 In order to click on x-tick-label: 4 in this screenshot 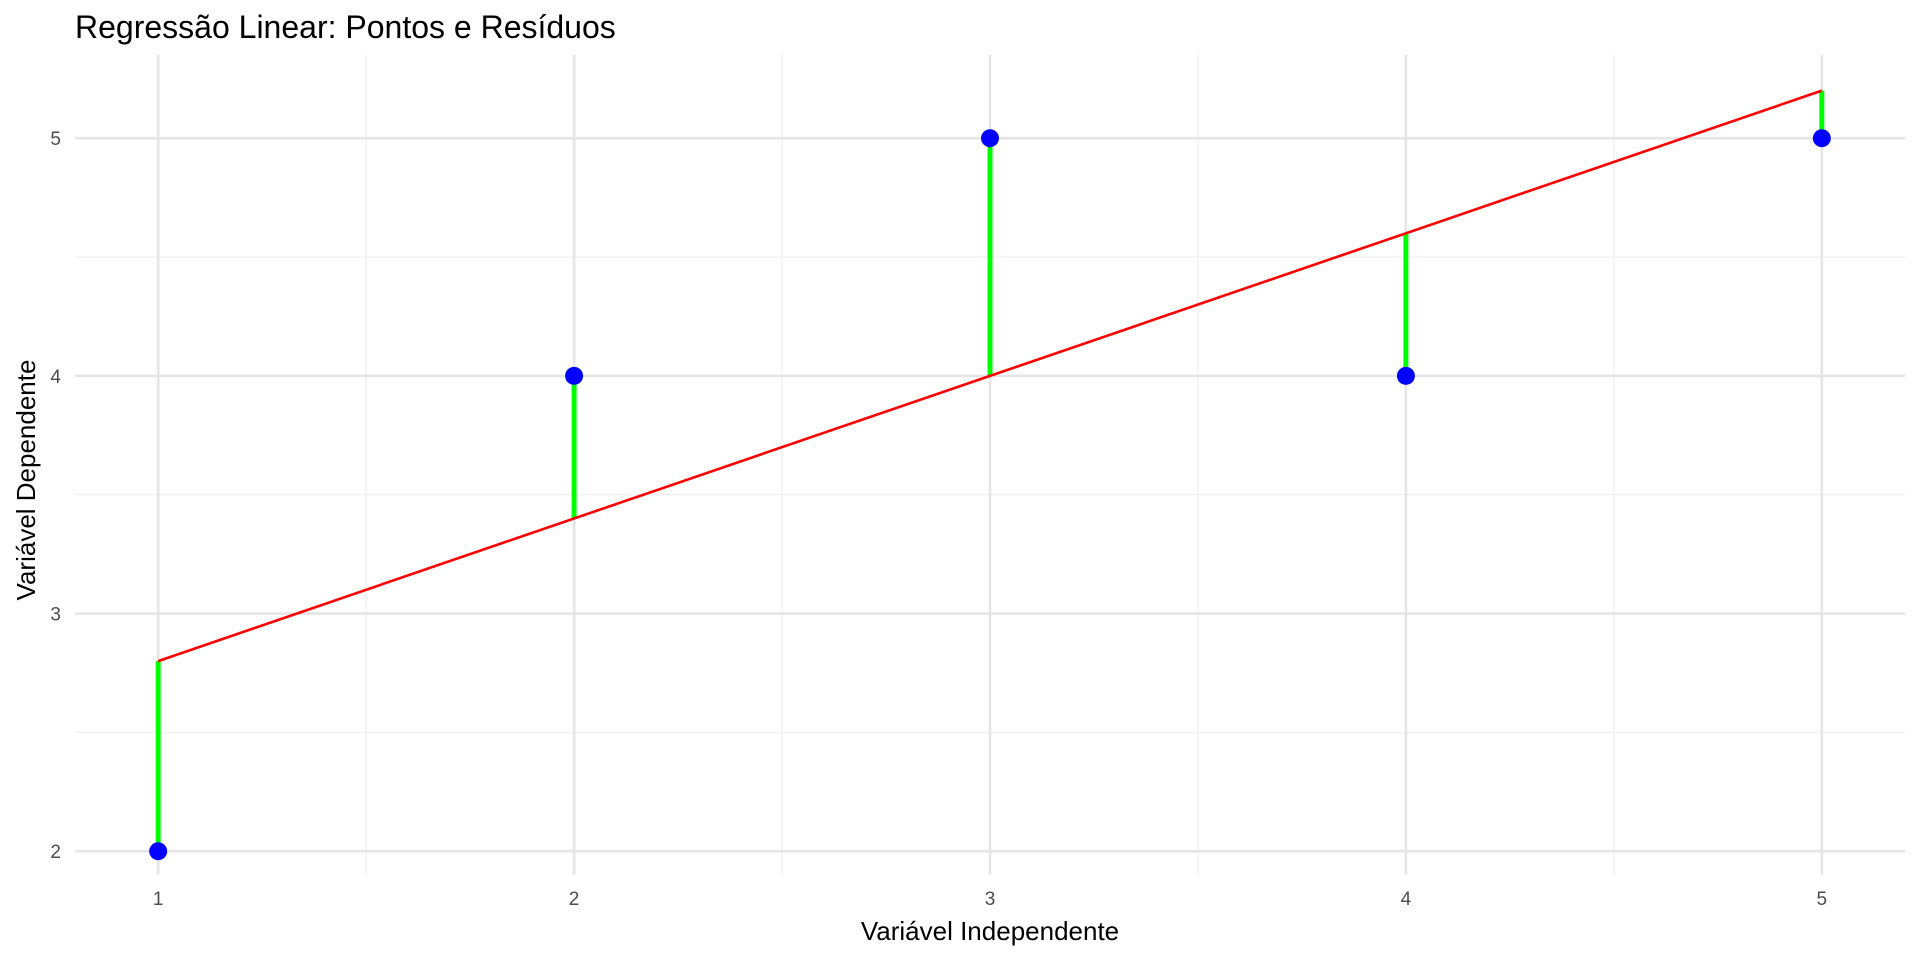, I will do `click(1406, 899)`.